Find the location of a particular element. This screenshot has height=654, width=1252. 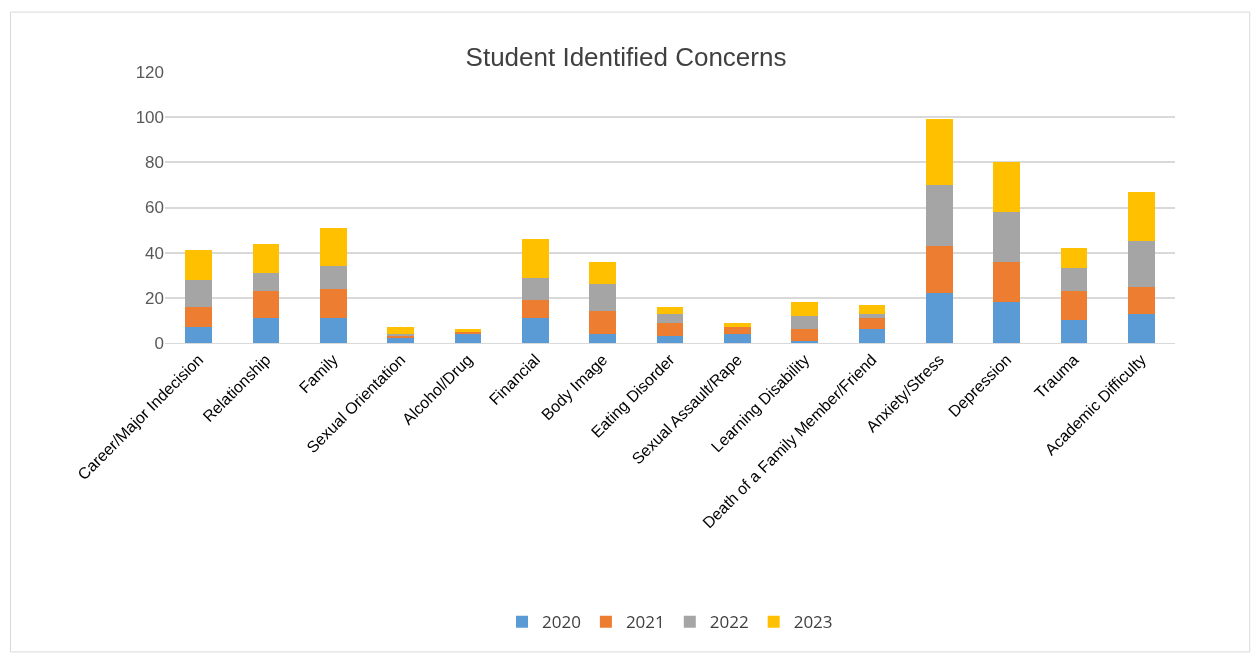

y-tick-label: 40 is located at coordinates (154, 253).